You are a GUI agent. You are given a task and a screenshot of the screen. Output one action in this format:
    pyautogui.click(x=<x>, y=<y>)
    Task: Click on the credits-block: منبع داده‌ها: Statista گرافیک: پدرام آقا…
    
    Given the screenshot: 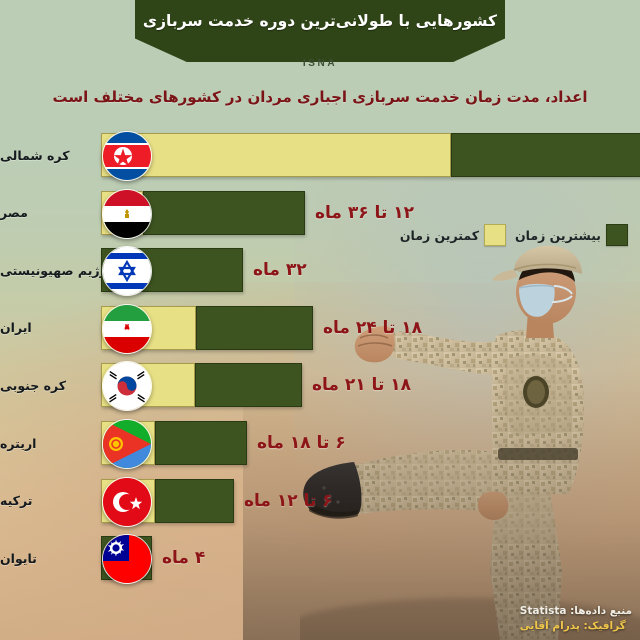 What is the action you would take?
    pyautogui.click(x=576, y=618)
    